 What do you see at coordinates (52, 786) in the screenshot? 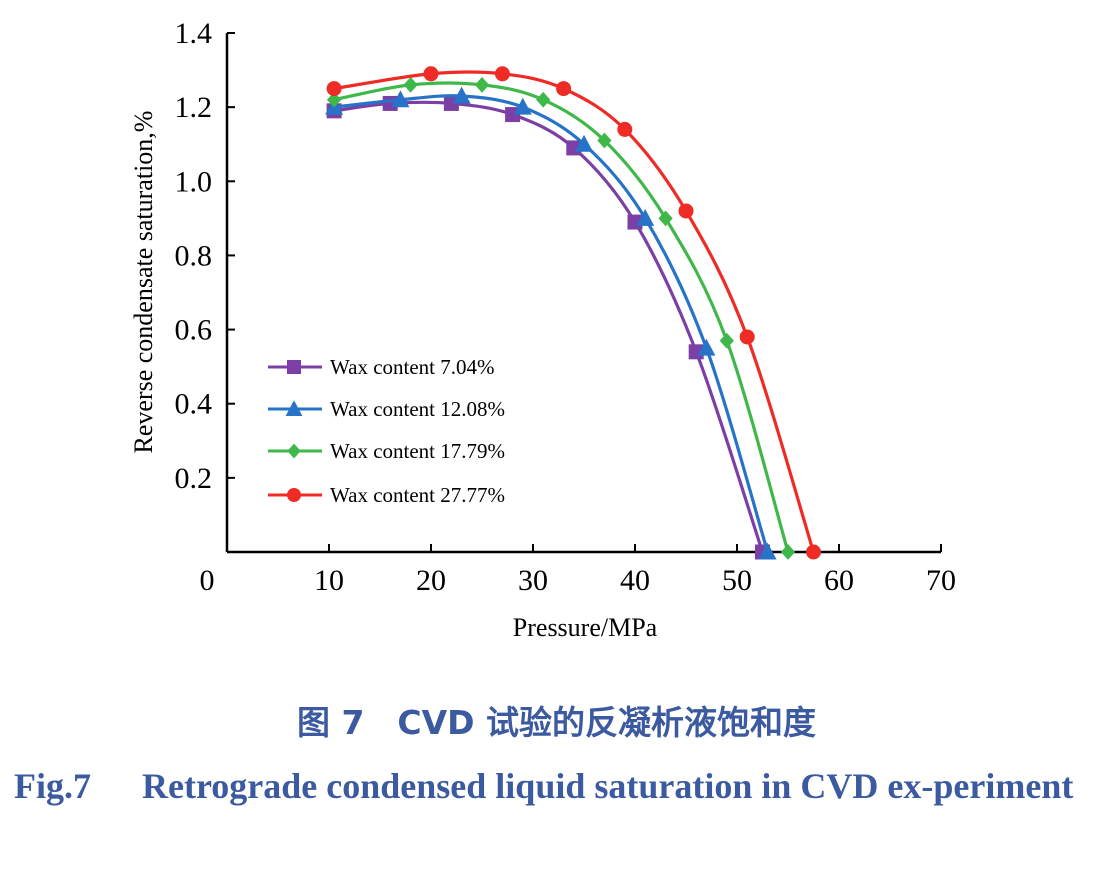
I see `caption-figure-number: Fig.7` at bounding box center [52, 786].